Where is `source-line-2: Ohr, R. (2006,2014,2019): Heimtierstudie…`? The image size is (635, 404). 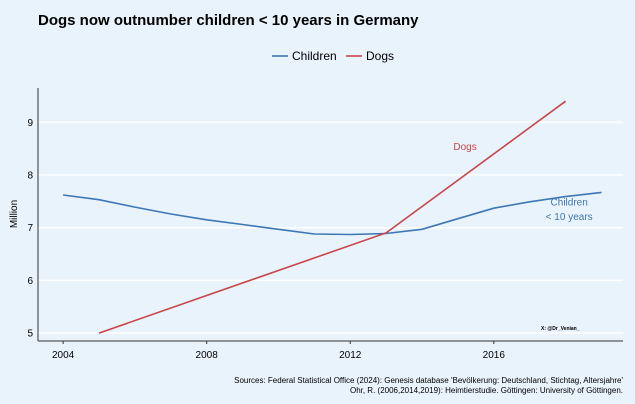 source-line-2: Ohr, R. (2006,2014,2019): Heimtierstudie… is located at coordinates (486, 390).